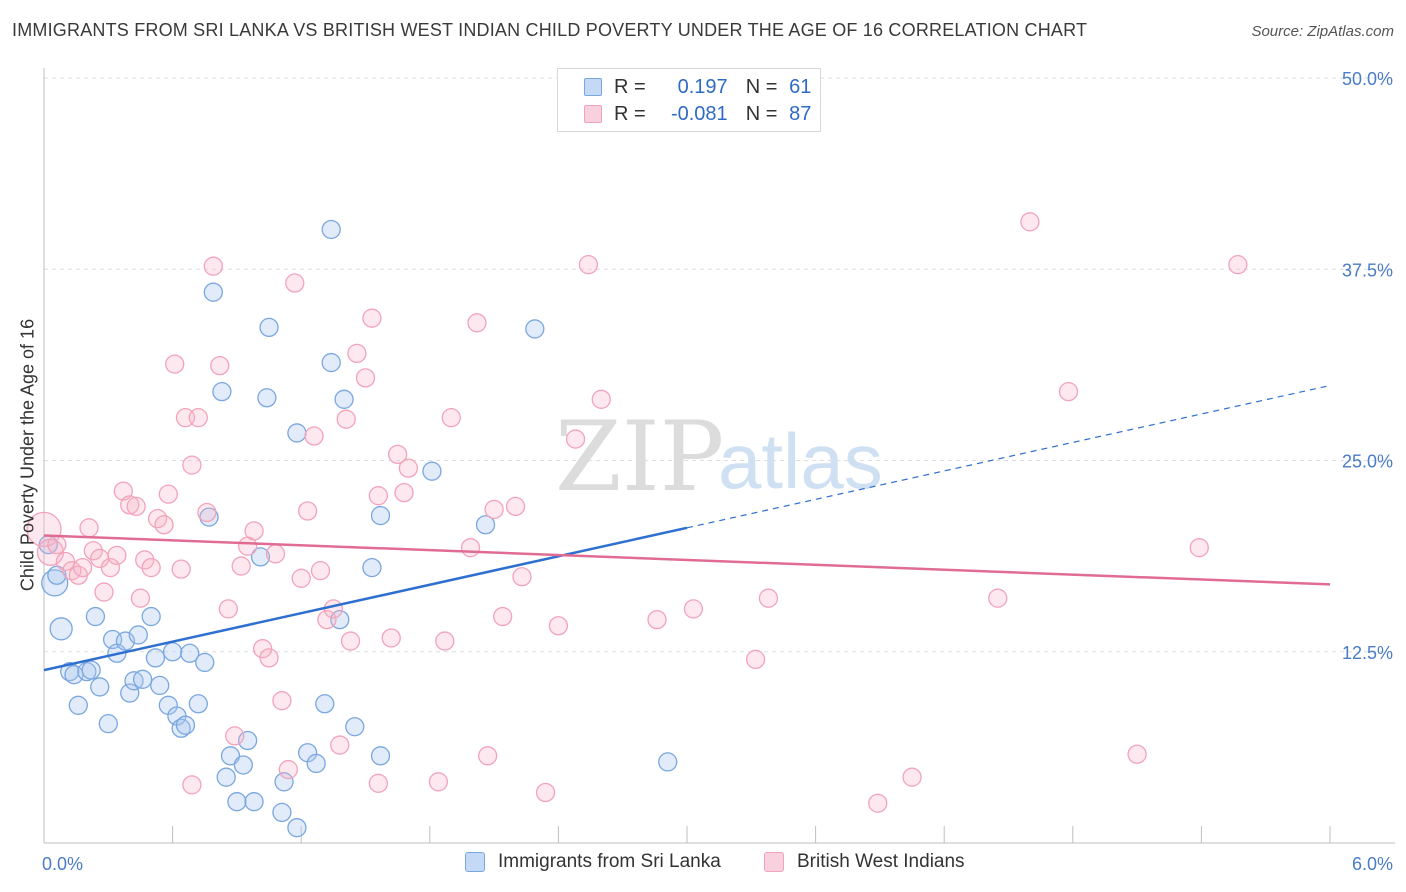 This screenshot has height=892, width=1406. I want to click on series-swatch-blue, so click(475, 862).